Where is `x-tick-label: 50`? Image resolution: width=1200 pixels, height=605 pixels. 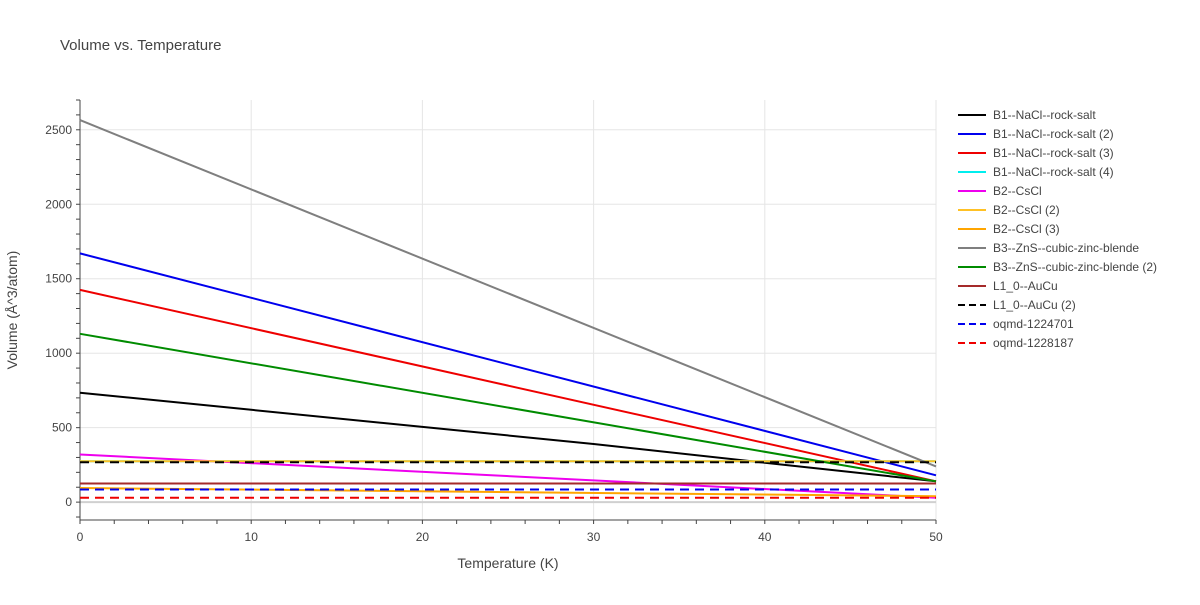 x-tick-label: 50 is located at coordinates (936, 537).